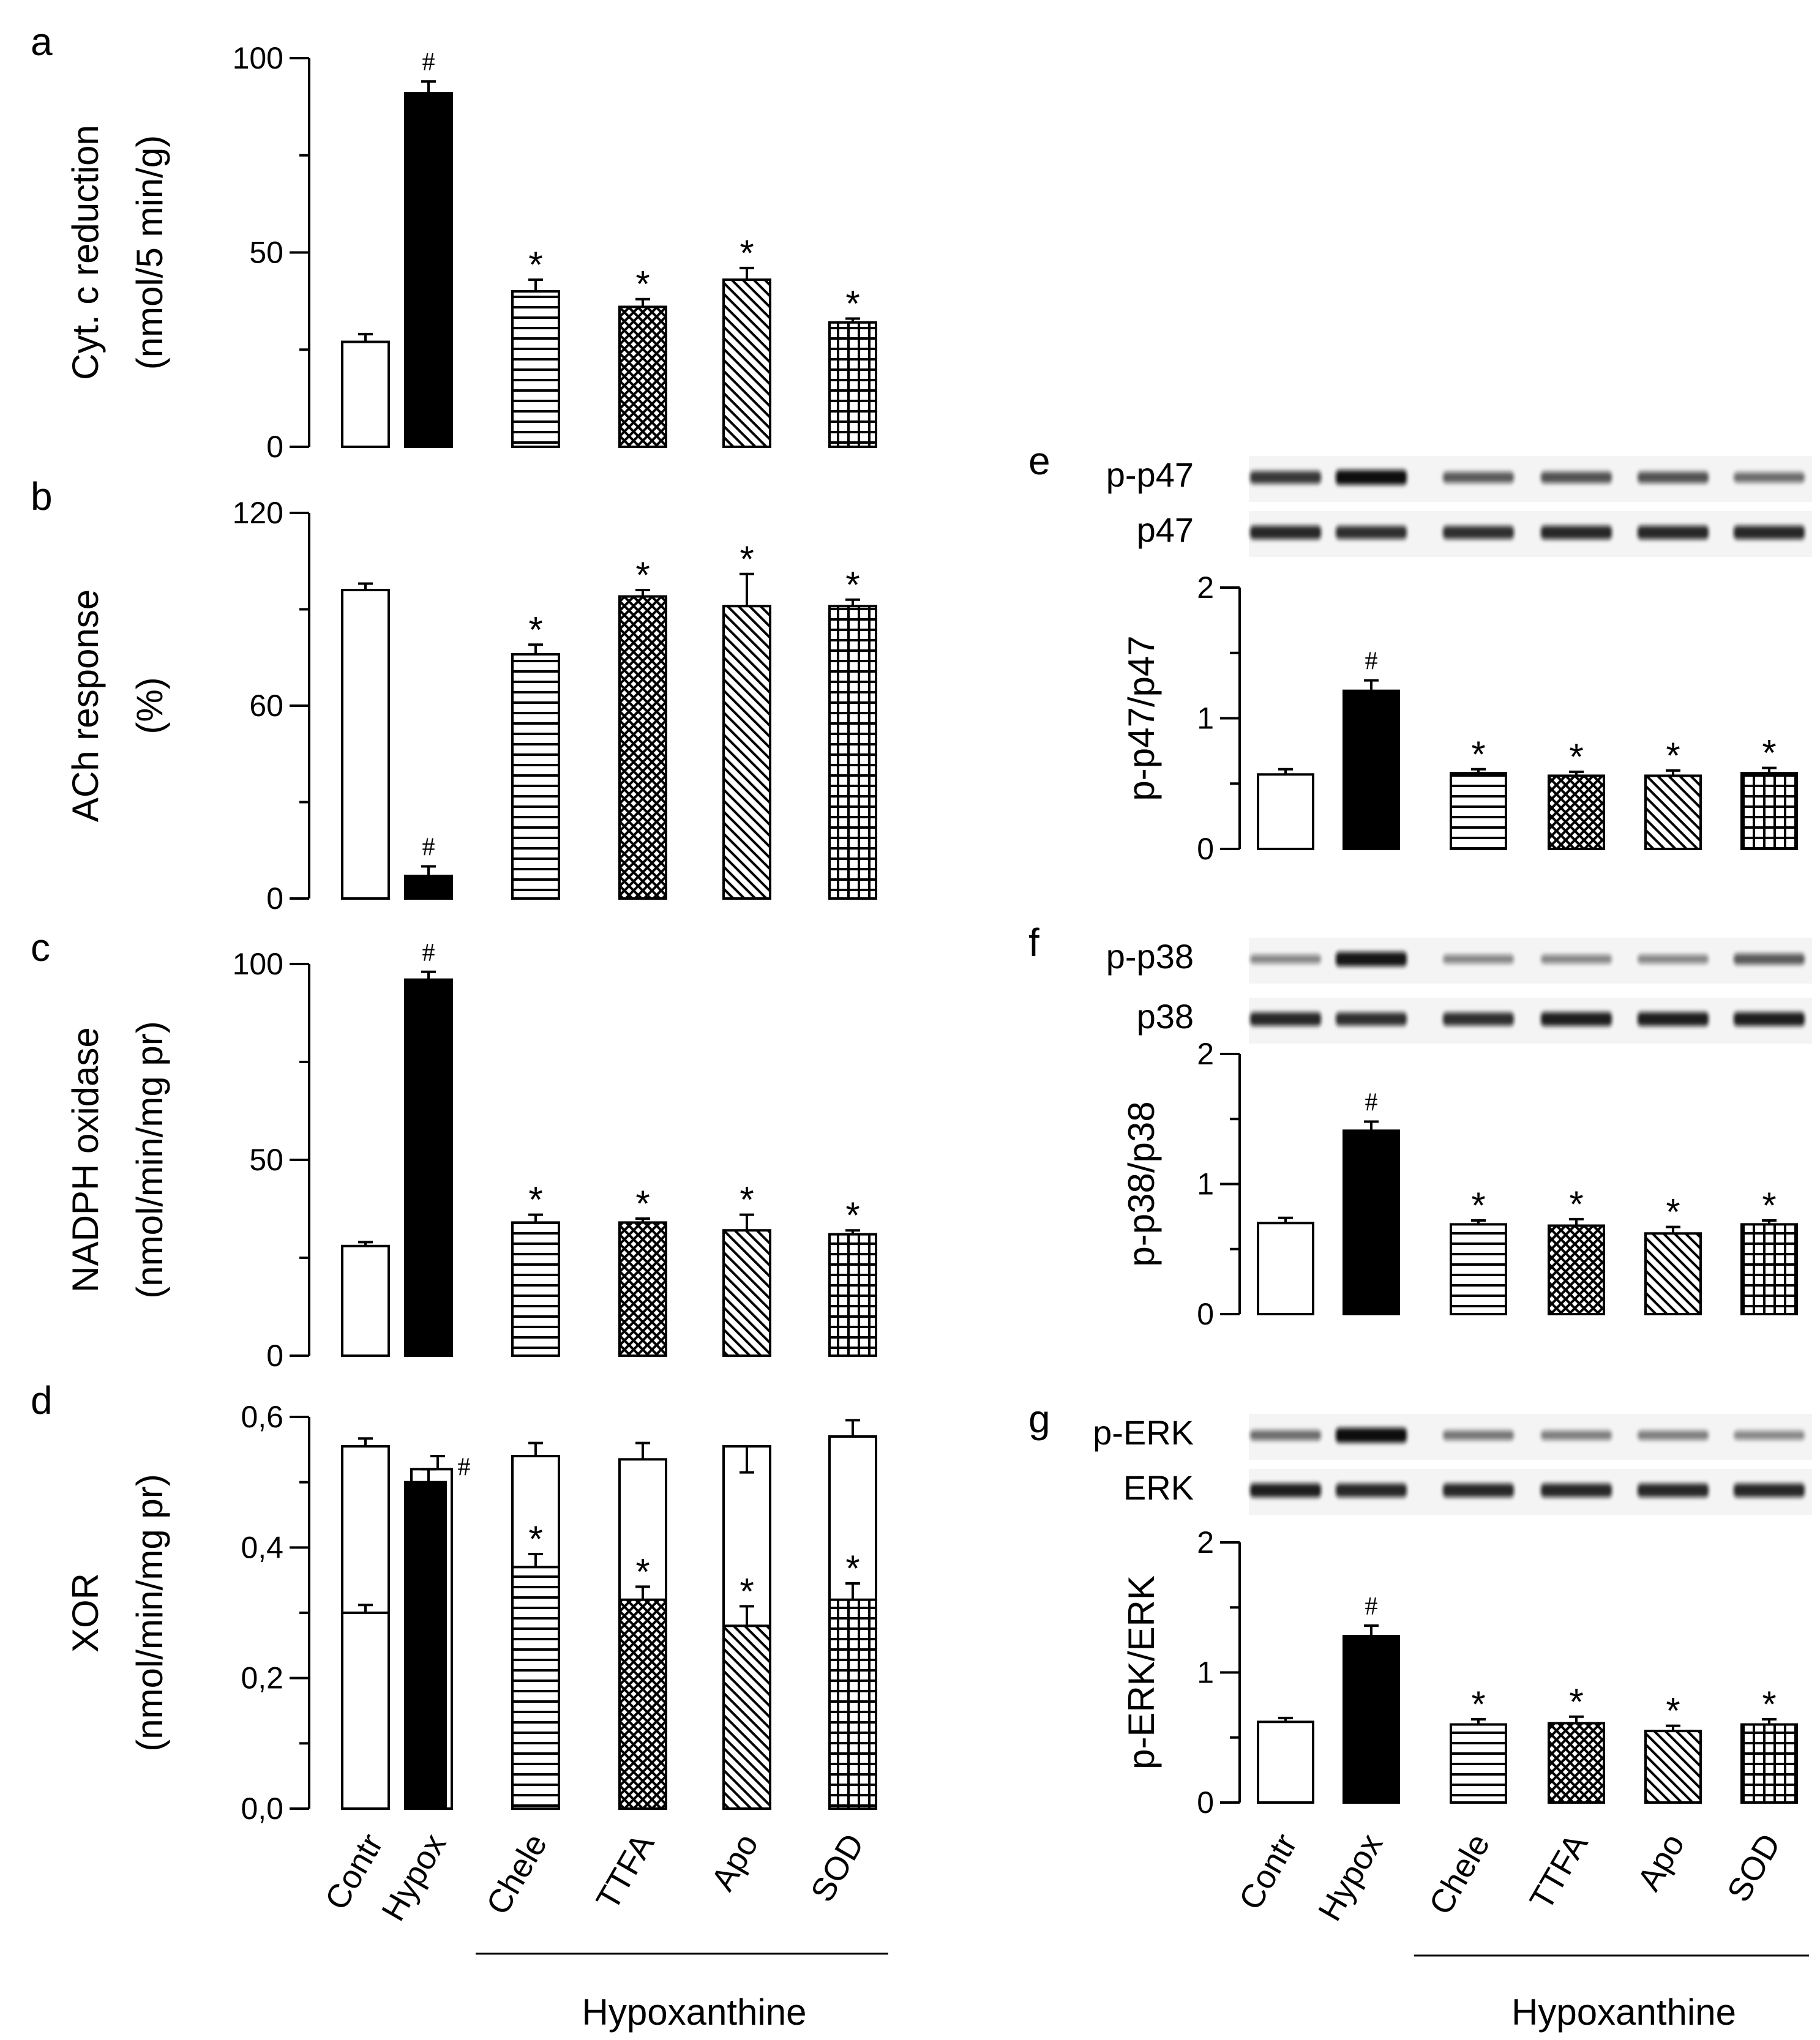 The height and width of the screenshot is (2040, 1820). What do you see at coordinates (1165, 529) in the screenshot?
I see `blot-label: p47` at bounding box center [1165, 529].